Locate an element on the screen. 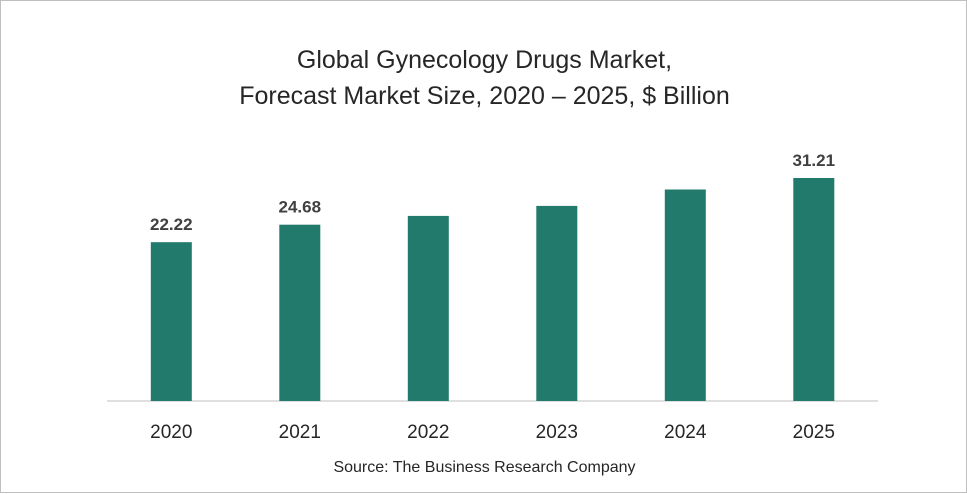 Image resolution: width=967 pixels, height=494 pixels. data-label: 22.22 is located at coordinates (171, 224).